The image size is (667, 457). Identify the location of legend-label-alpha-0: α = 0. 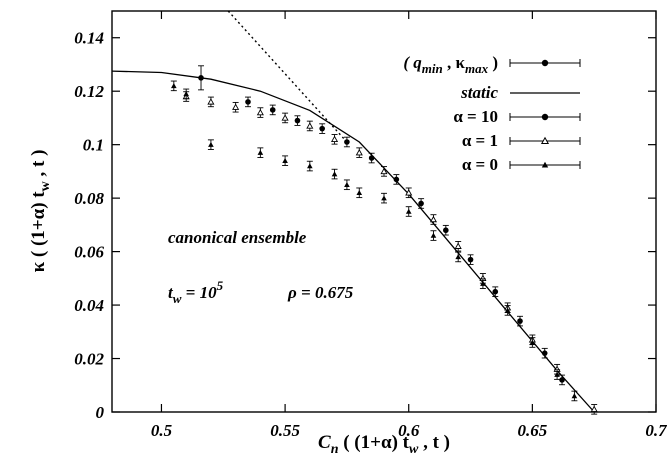
(480, 164).